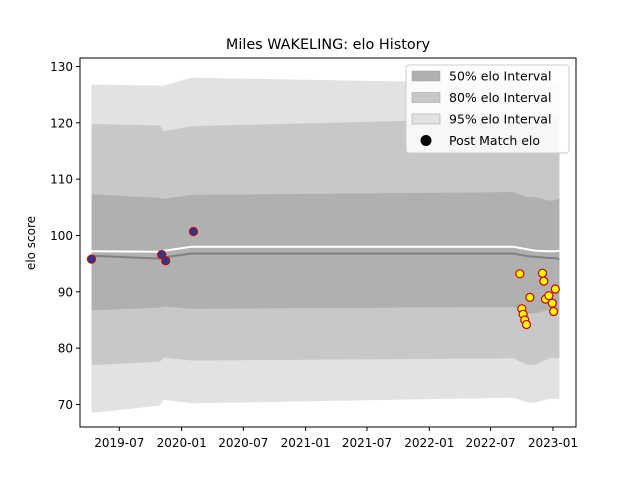  Describe the element at coordinates (426, 140) in the screenshot. I see `legend-marker` at that location.